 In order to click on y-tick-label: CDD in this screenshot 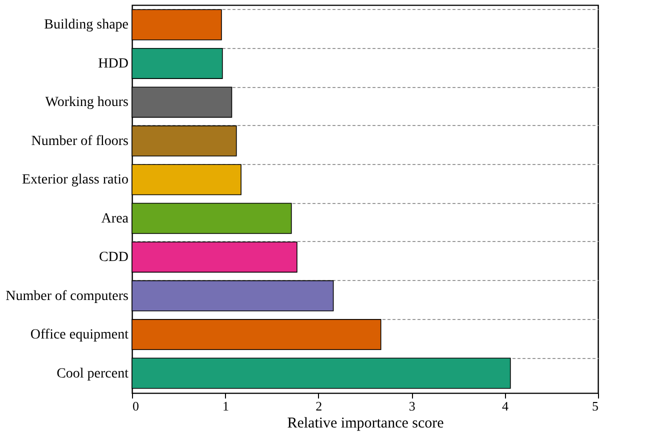, I will do `click(113, 258)`.